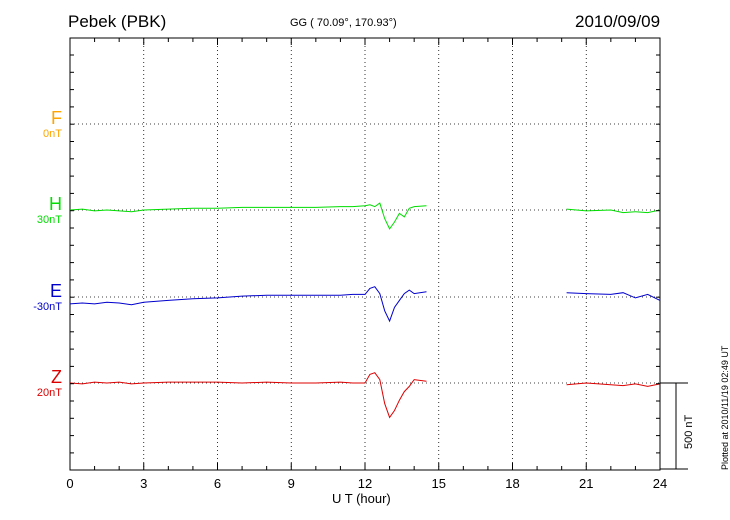 This screenshot has width=730, height=520. What do you see at coordinates (439, 483) in the screenshot?
I see `x-tick-label: 15` at bounding box center [439, 483].